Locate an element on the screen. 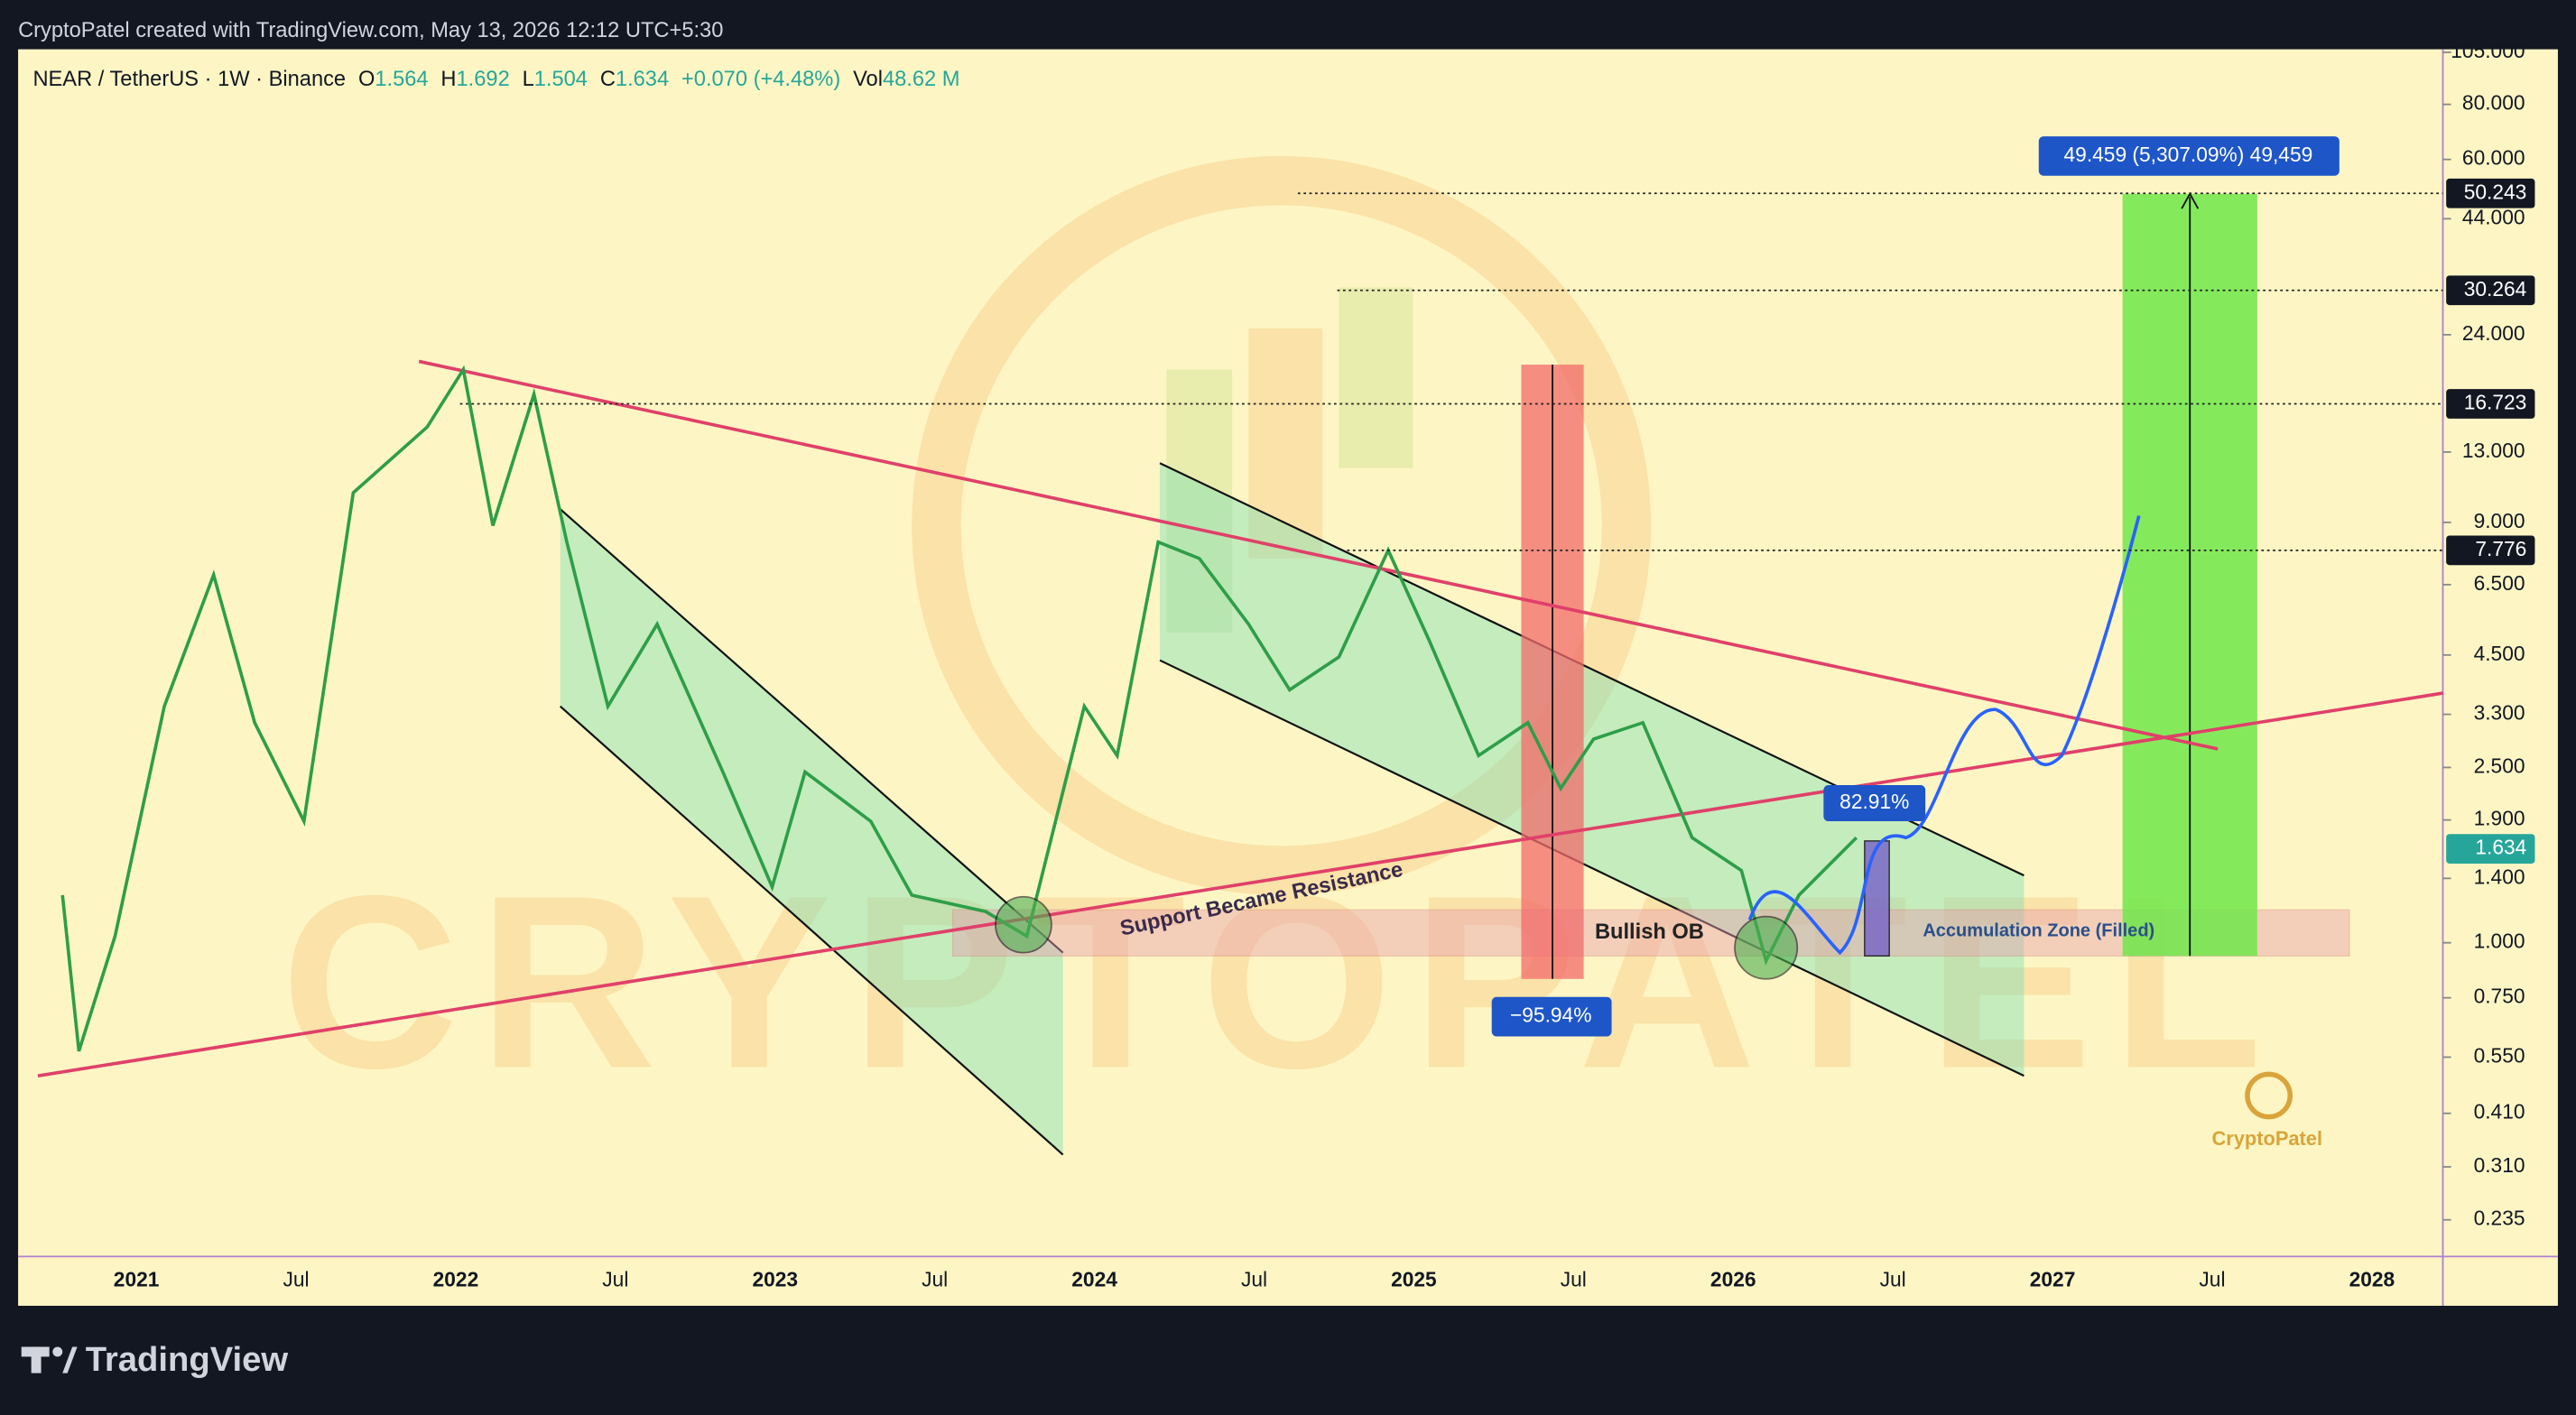 The image size is (2576, 1415). bounce-label: 82.91% is located at coordinates (1874, 801).